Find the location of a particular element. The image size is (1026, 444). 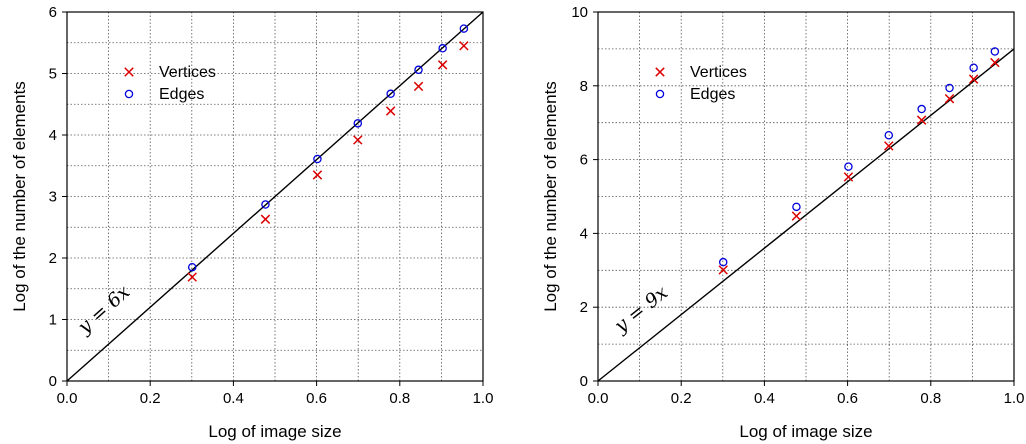

y-tick-label: 8 is located at coordinates (584, 86).